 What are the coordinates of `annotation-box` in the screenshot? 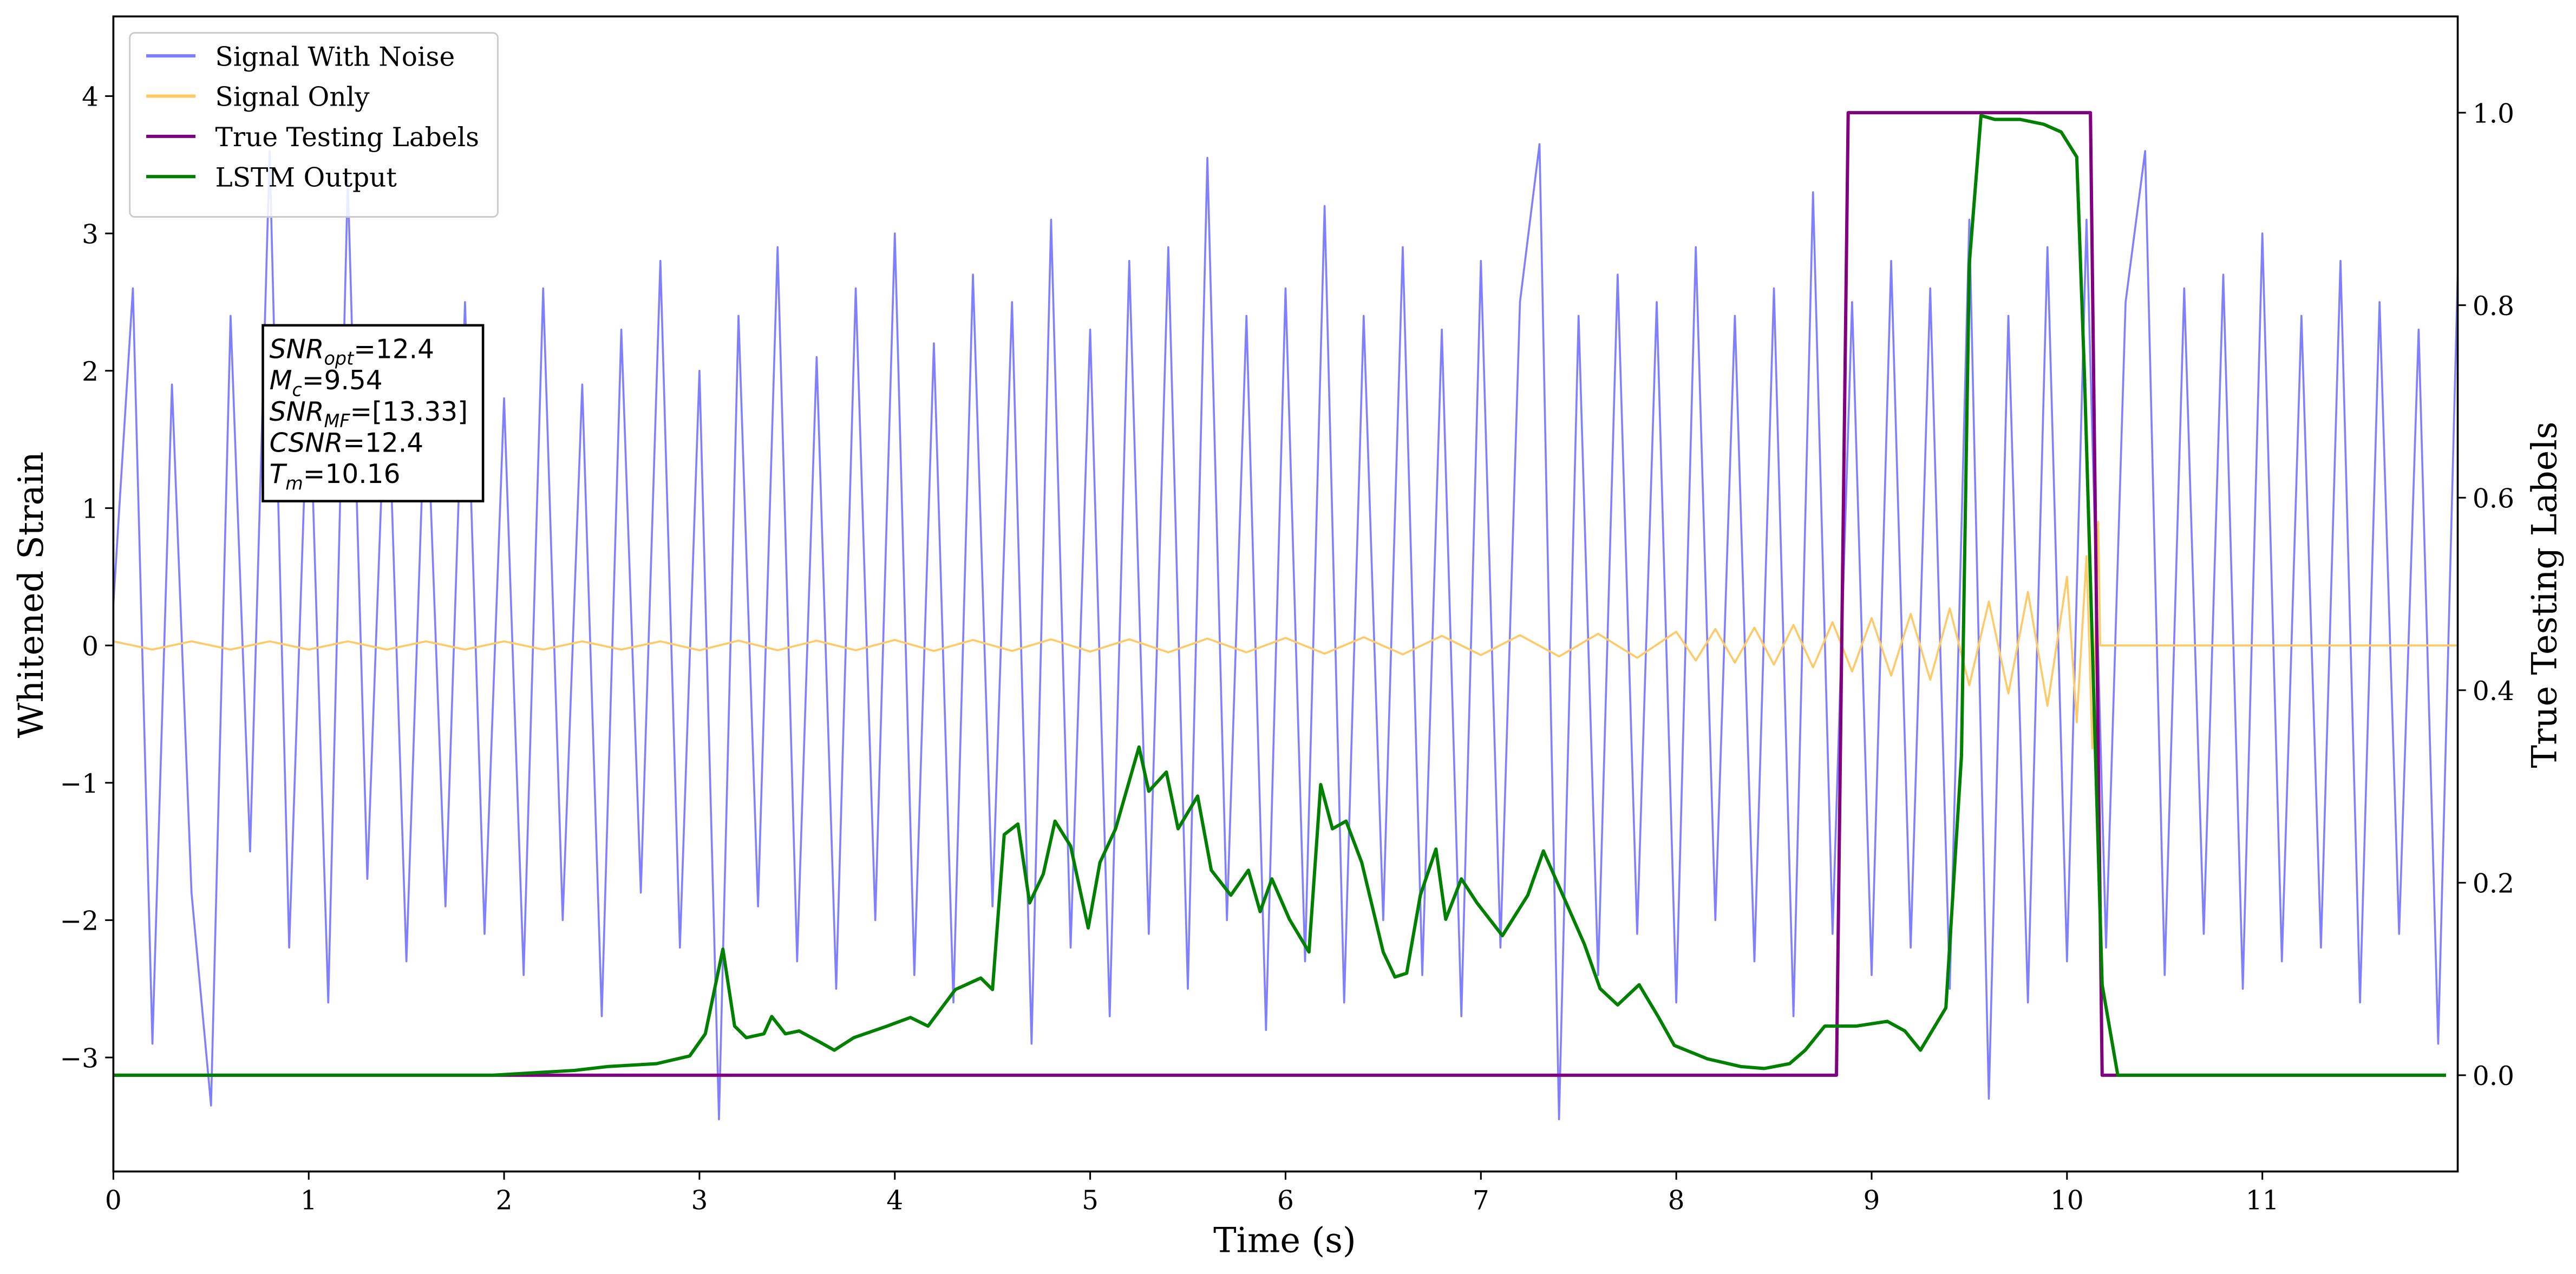 It's located at (373, 413).